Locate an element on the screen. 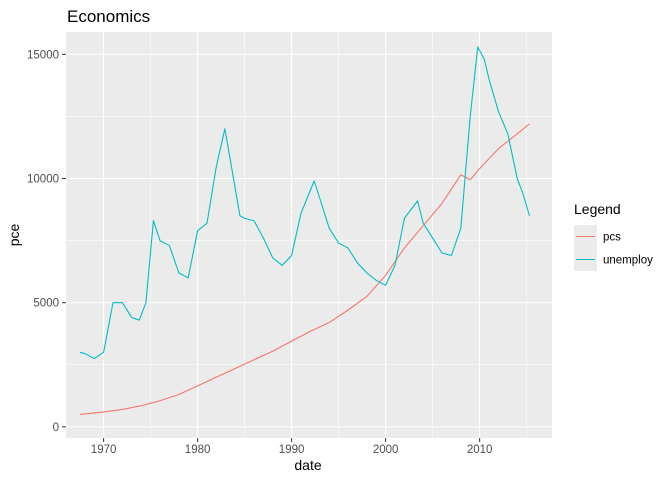  x-tick-label: 1980 is located at coordinates (198, 450).